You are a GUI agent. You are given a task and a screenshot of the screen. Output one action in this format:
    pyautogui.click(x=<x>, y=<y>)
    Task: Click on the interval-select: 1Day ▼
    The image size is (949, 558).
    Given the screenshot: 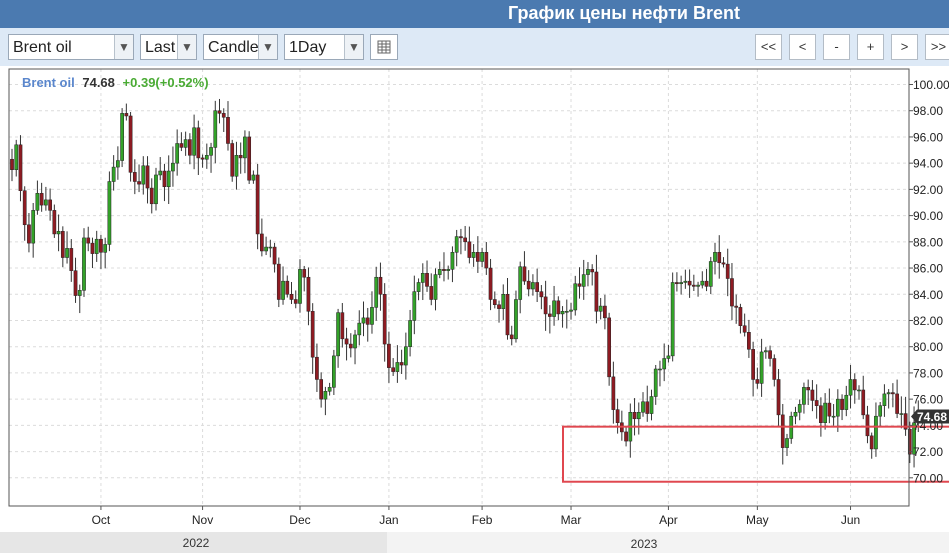 What is the action you would take?
    pyautogui.click(x=324, y=47)
    